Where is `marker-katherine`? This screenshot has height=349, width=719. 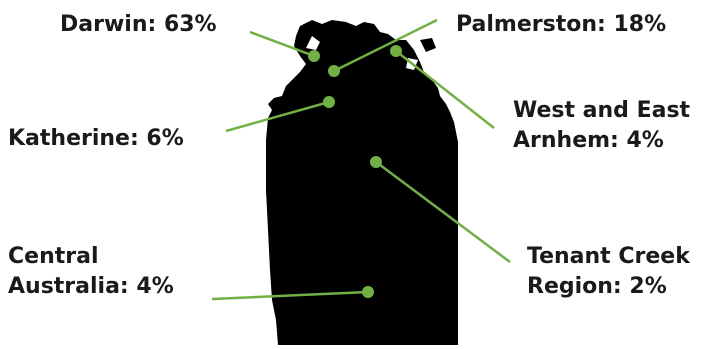
marker-katherine is located at coordinates (329, 102).